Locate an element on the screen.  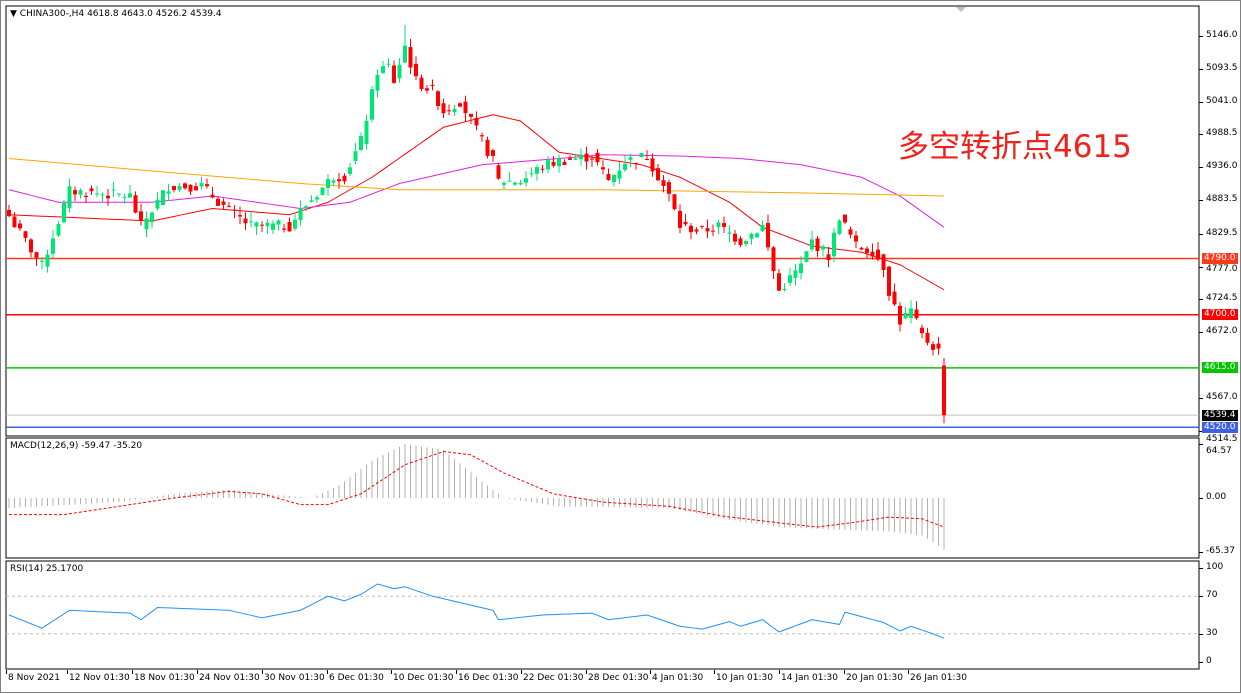
time-tick-label: 12 Nov 01:30 is located at coordinates (99, 678).